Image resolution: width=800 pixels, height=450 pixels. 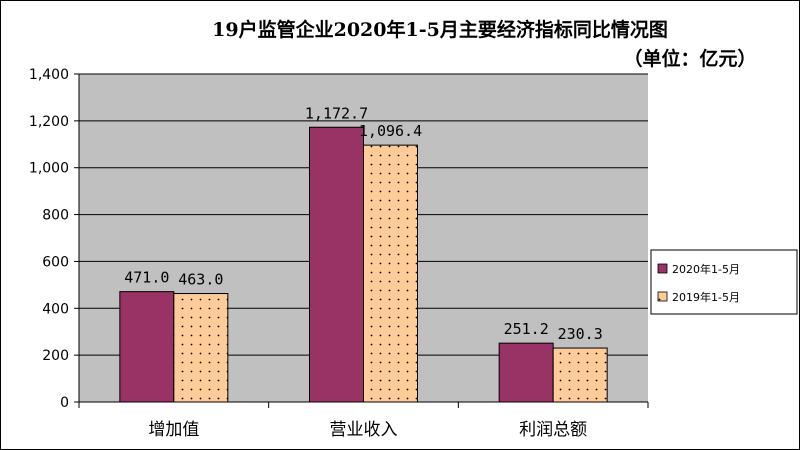 I want to click on y-tick-label: 400, so click(x=55, y=309).